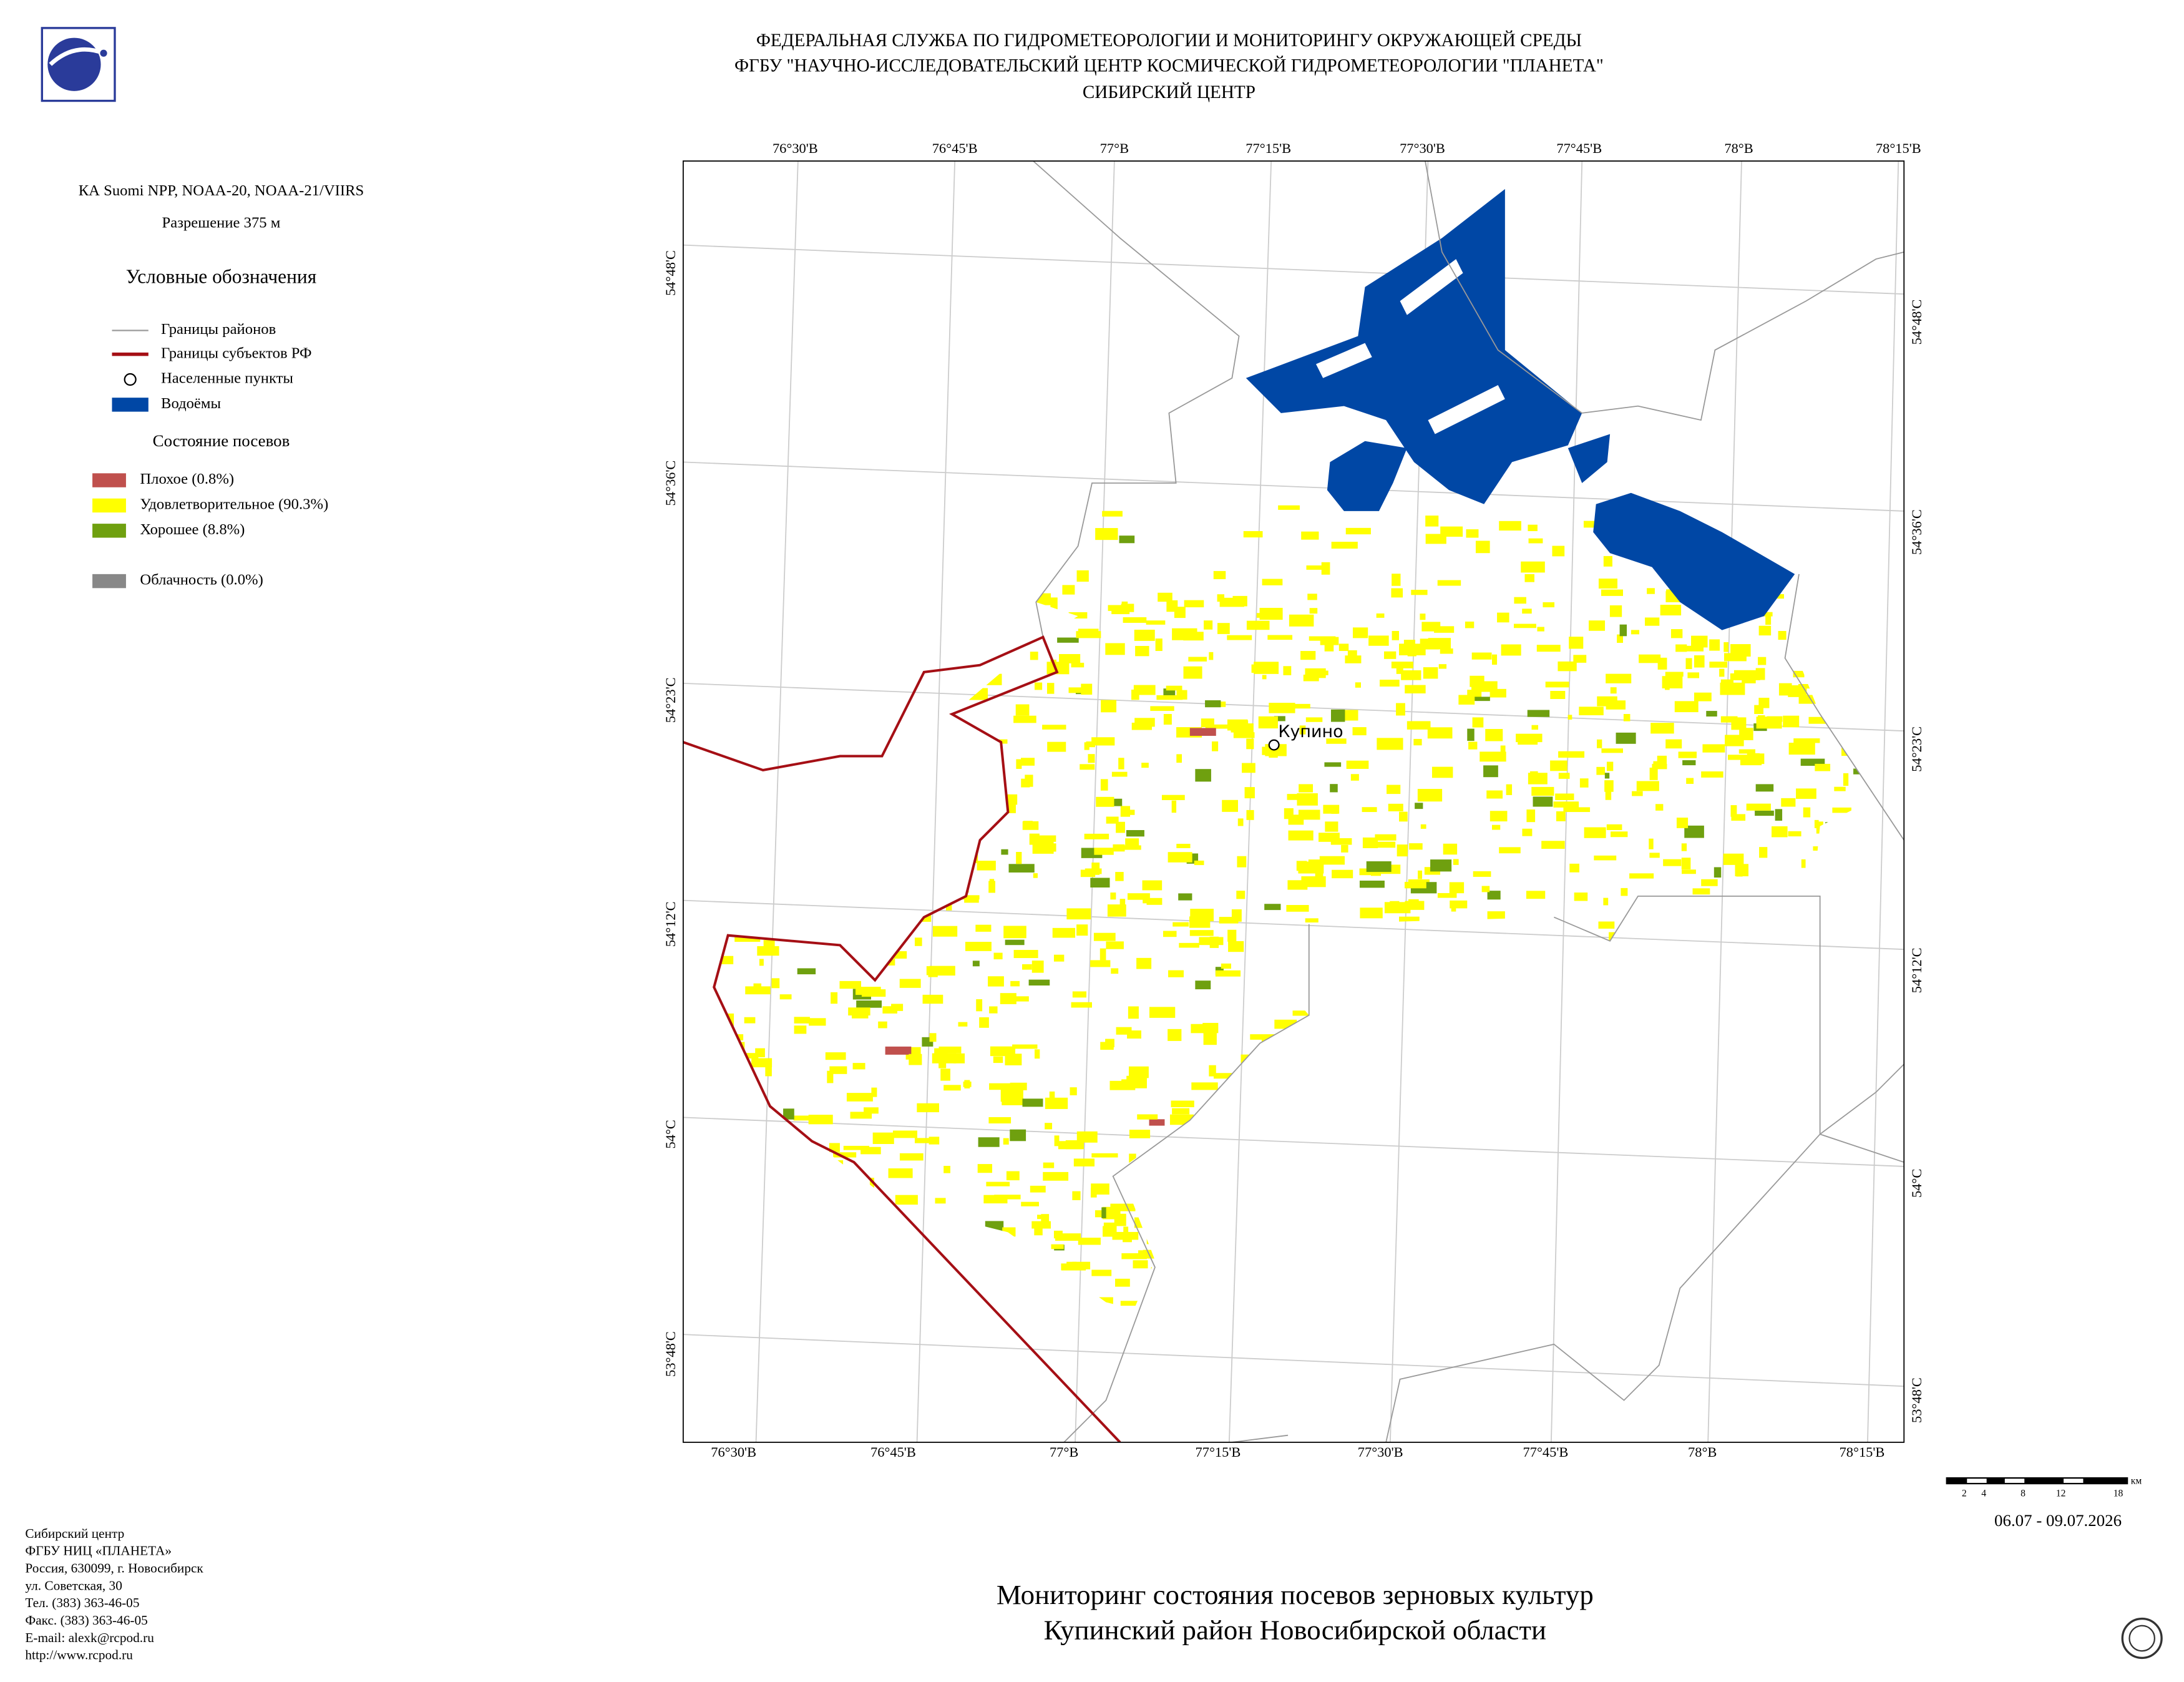  Describe the element at coordinates (221, 440) in the screenshot. I see `crops-title: Состояние посевов` at that location.